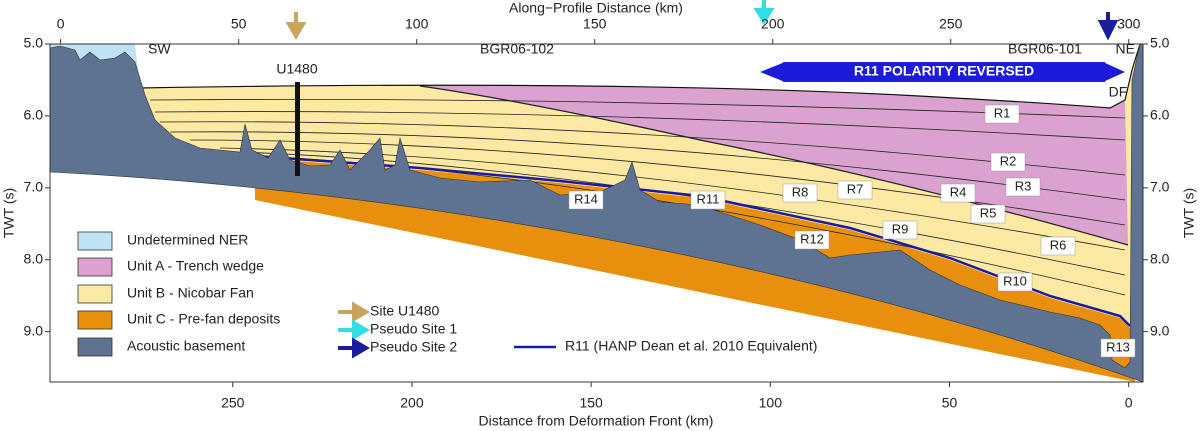  What do you see at coordinates (596, 421) in the screenshot?
I see `axis-title: Distance from Deformation Front (km)` at bounding box center [596, 421].